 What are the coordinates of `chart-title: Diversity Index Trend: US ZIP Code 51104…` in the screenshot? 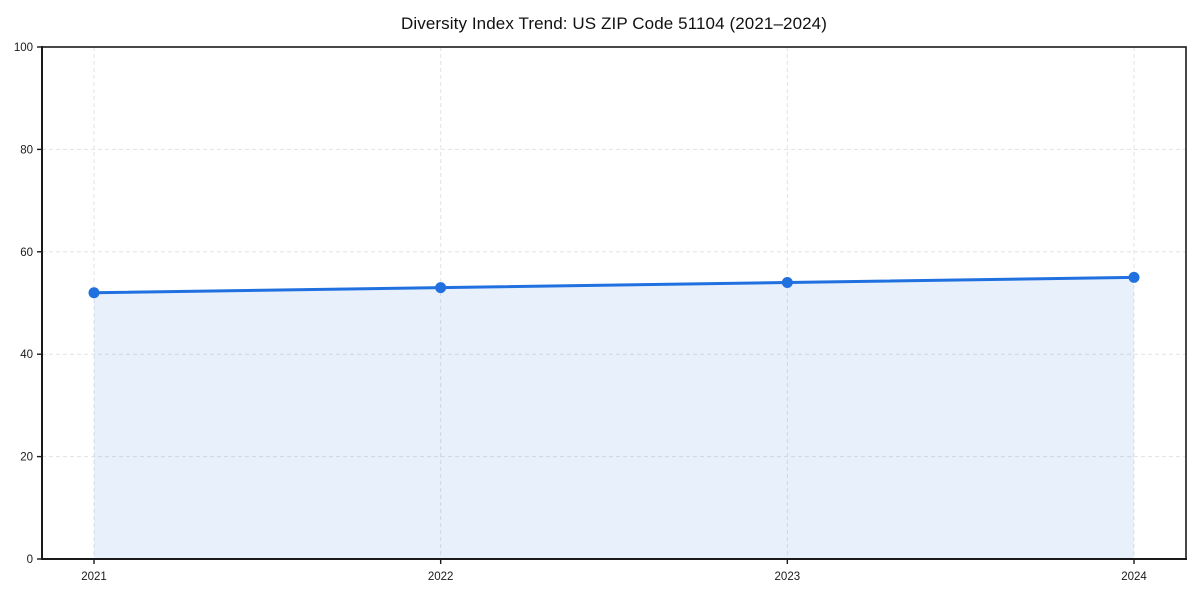 It's located at (614, 23).